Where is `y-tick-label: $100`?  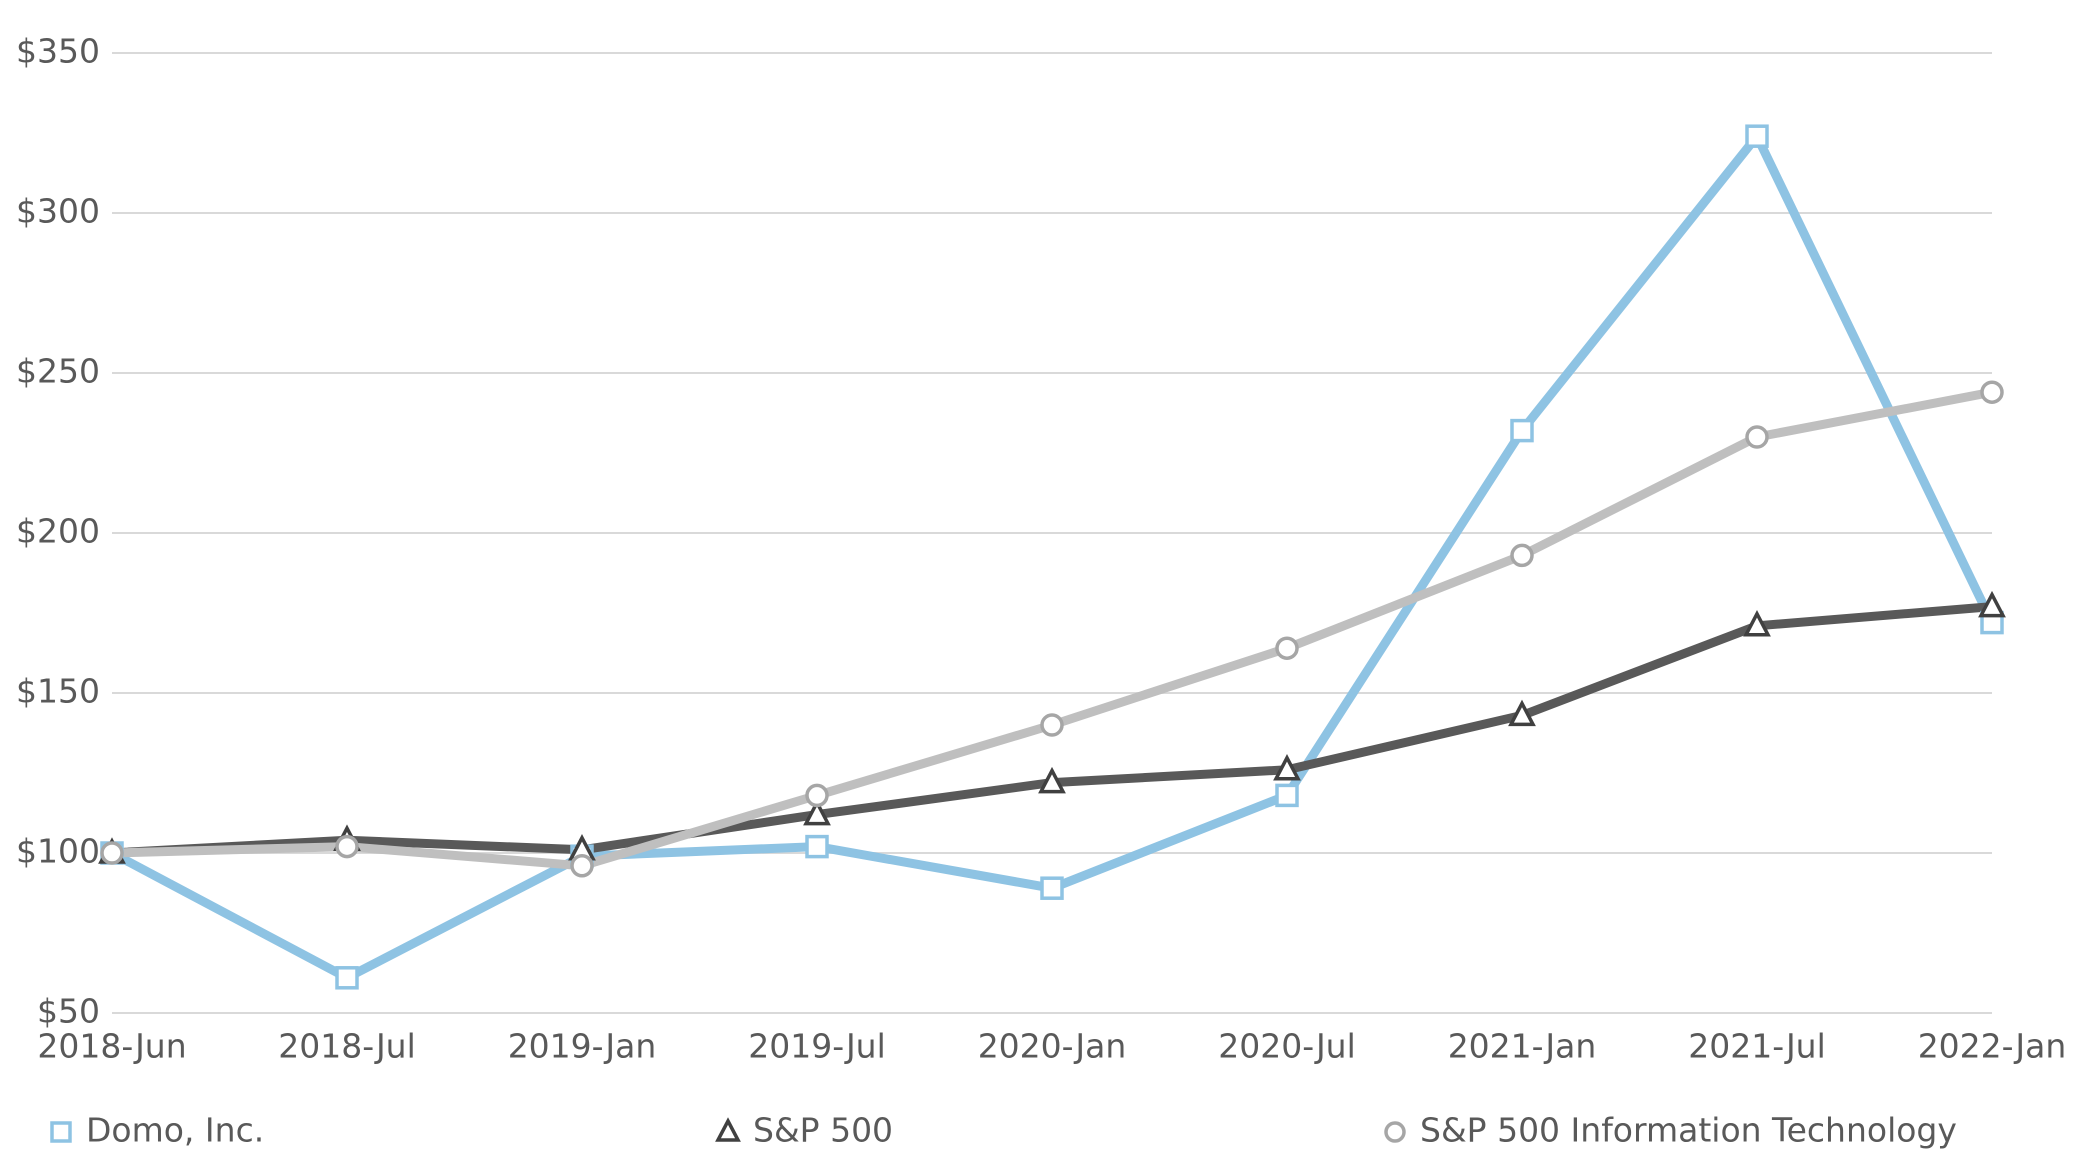
y-tick-label: $100 is located at coordinates (58, 851).